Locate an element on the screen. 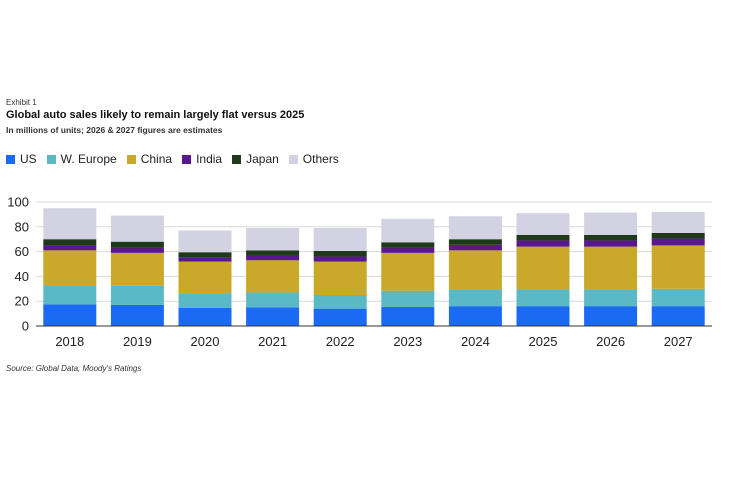  x-tick-label: 2018 is located at coordinates (69, 341).